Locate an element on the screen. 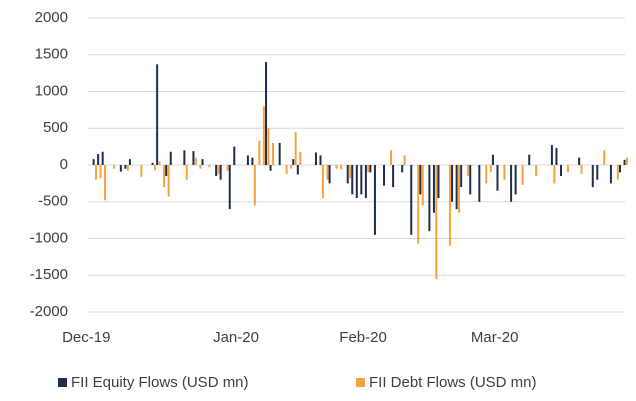 Image resolution: width=636 pixels, height=401 pixels. y-tick-label: -1500 is located at coordinates (49, 274).